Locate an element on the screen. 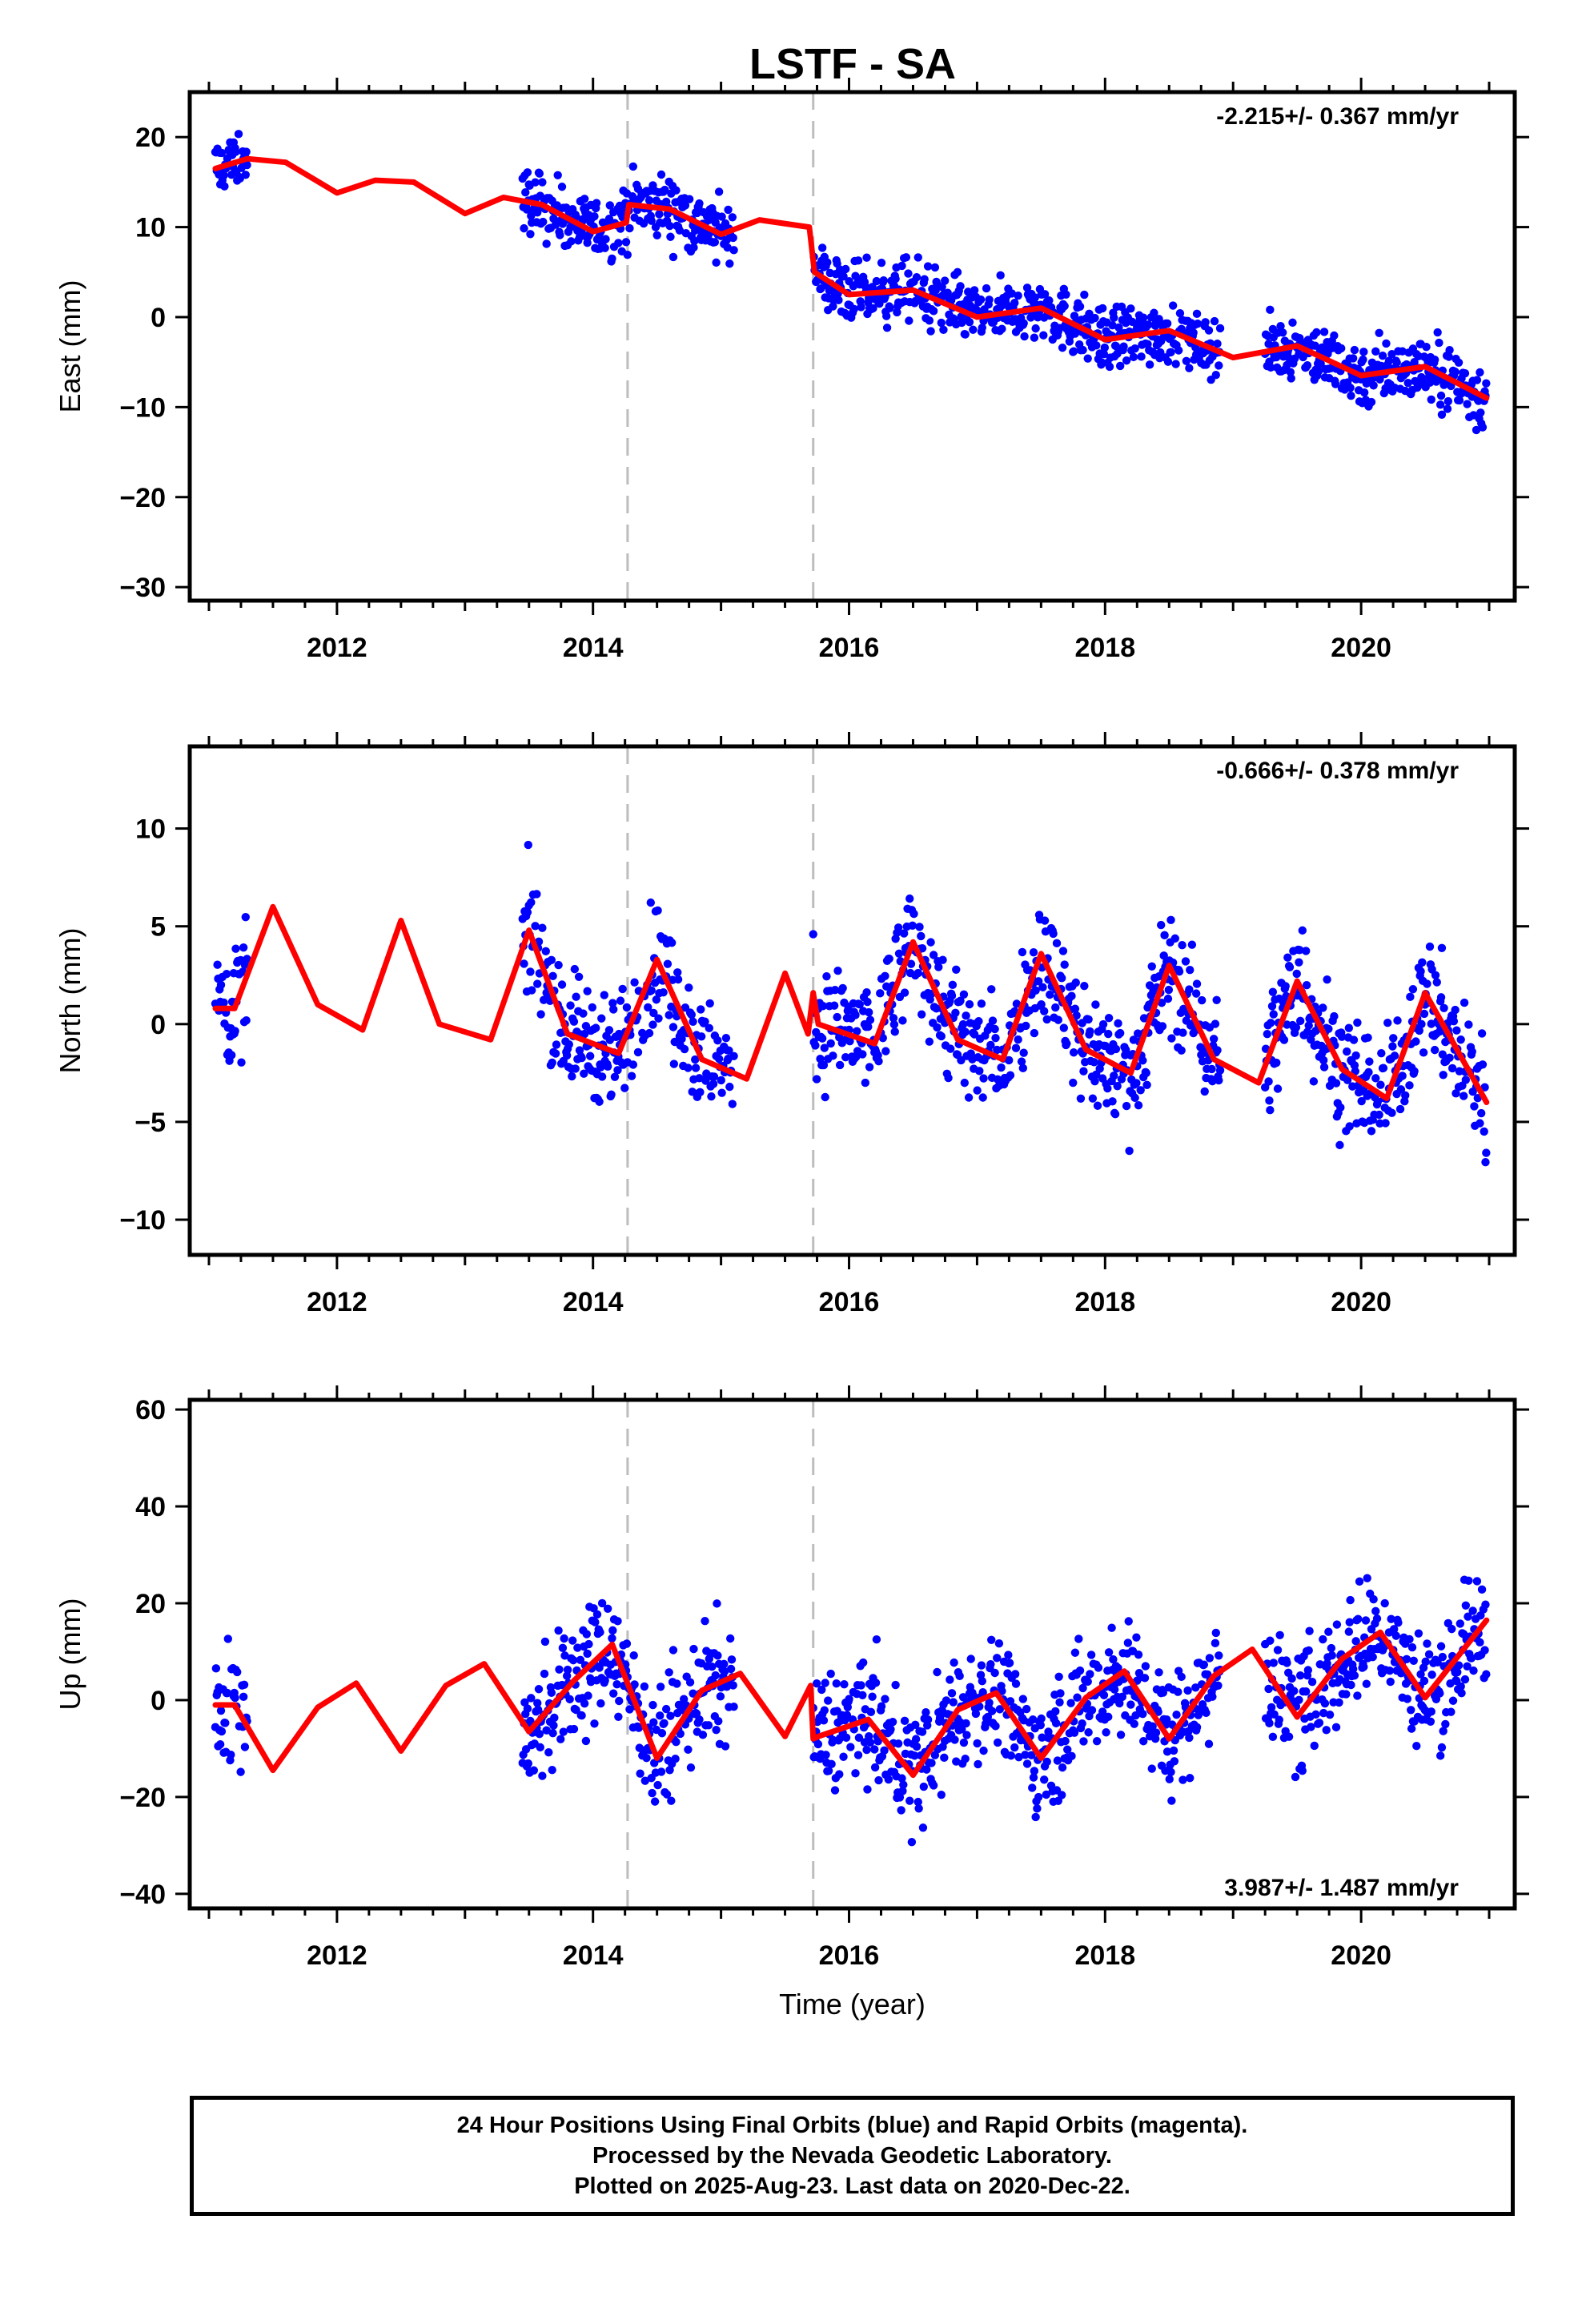  figure-title: LSTF - SA is located at coordinates (852, 64).